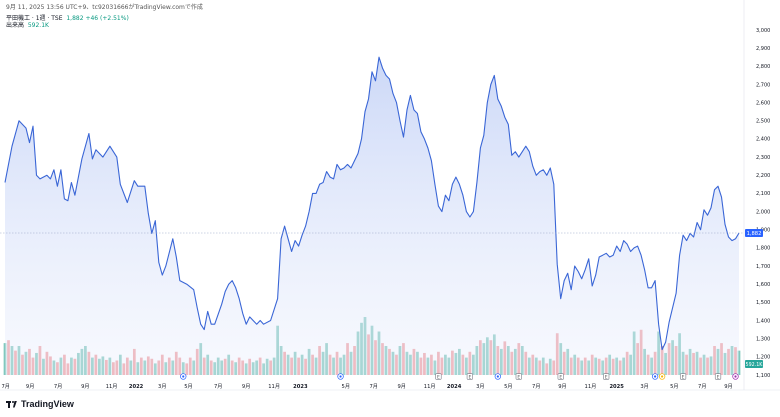  What do you see at coordinates (763, 140) in the screenshot?
I see `price-tick-label: 2,400` at bounding box center [763, 140].